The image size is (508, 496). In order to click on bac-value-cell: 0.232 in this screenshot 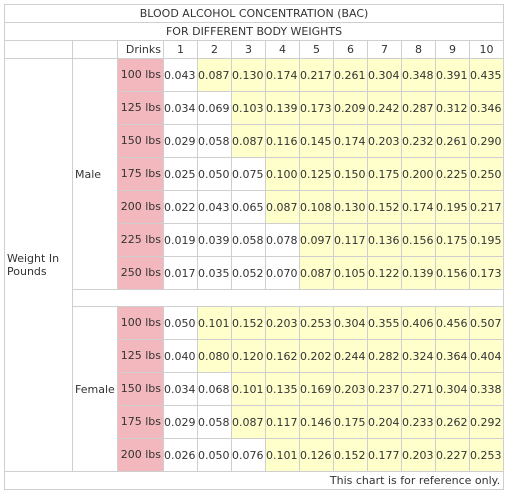, I will do `click(418, 141)`.